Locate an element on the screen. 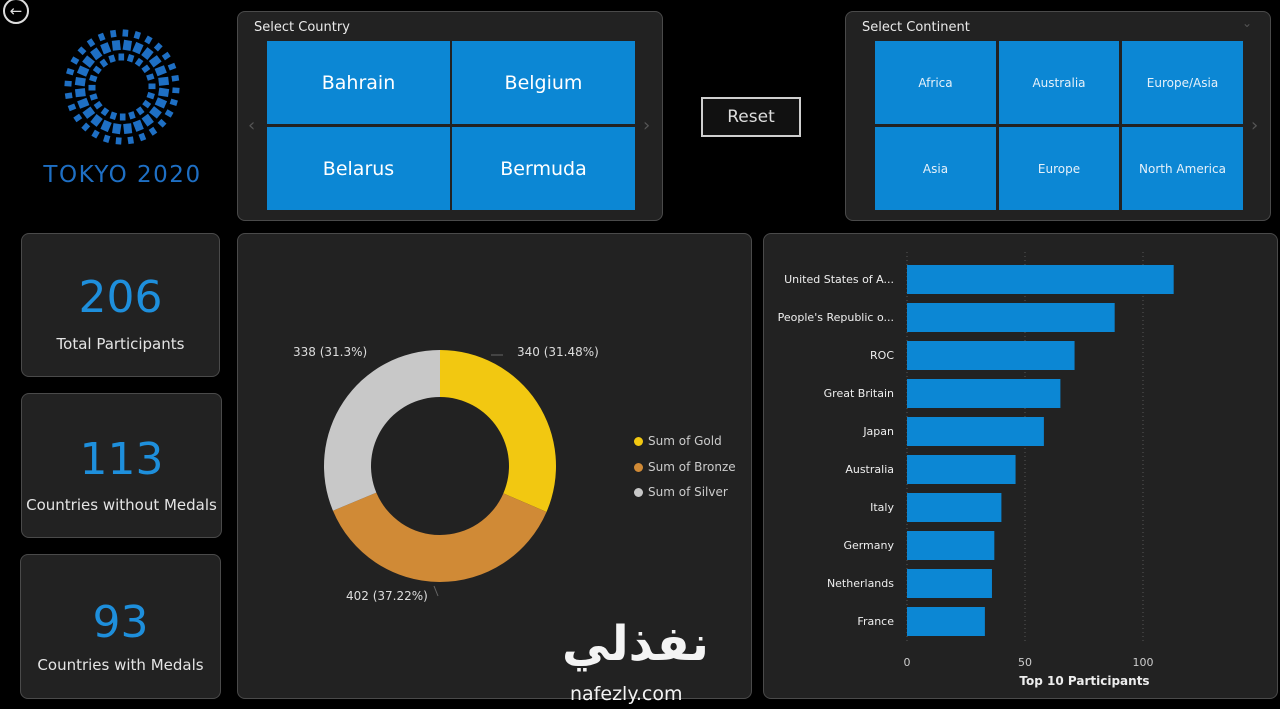 The width and height of the screenshot is (1280, 709). x-tick-label: 0 is located at coordinates (907, 662).